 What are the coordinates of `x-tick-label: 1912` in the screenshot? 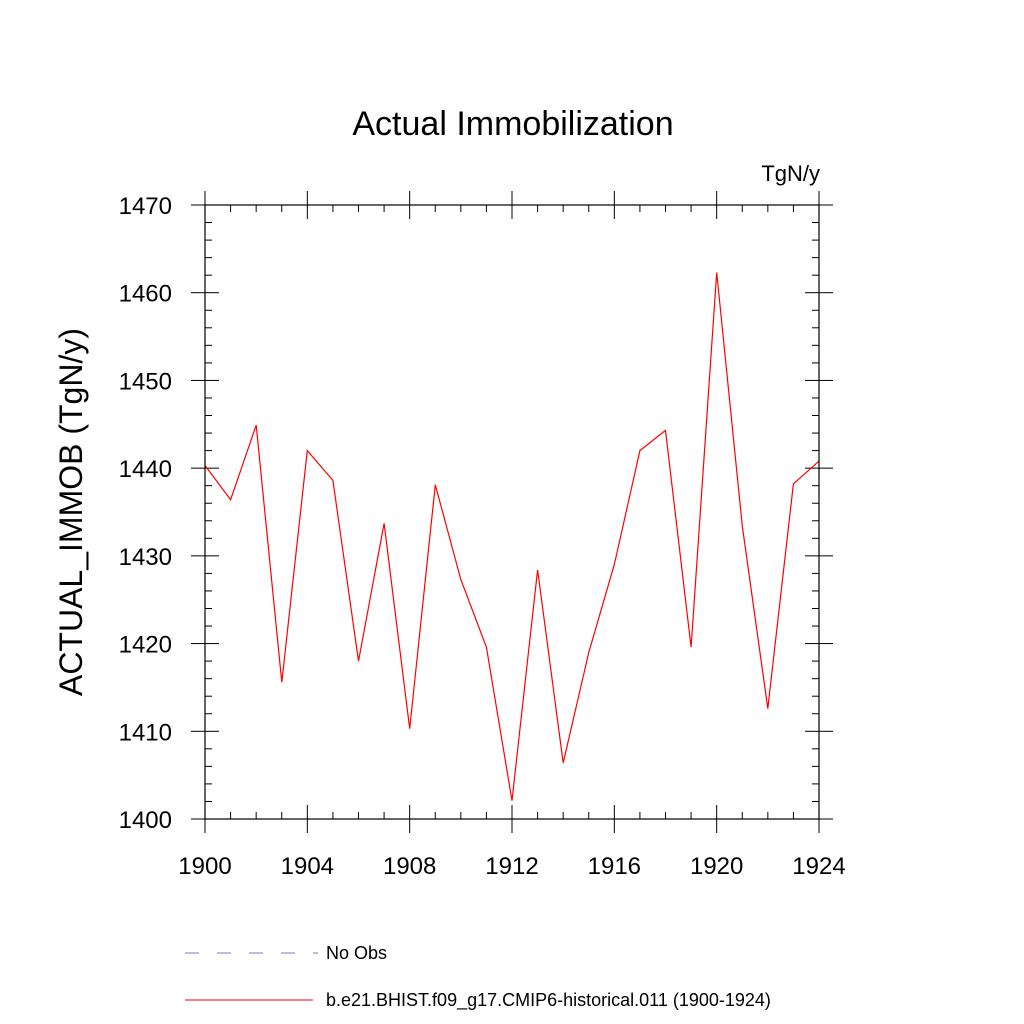 It's located at (511, 866).